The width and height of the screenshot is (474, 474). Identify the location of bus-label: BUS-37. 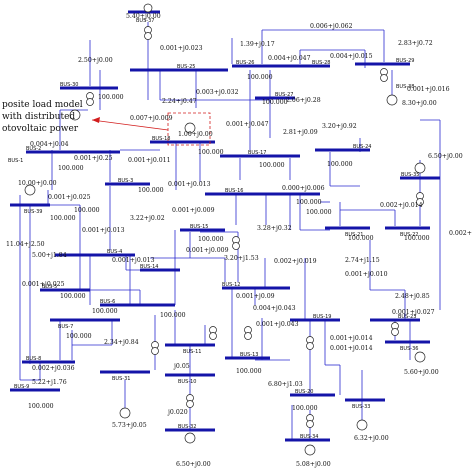
(145, 21).